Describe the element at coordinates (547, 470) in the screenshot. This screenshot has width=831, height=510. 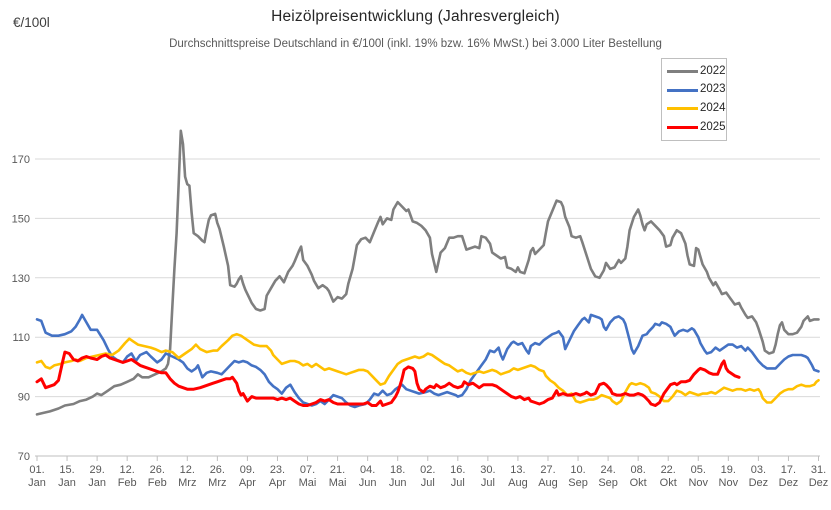
I see `svg-text: 27.` at that location.